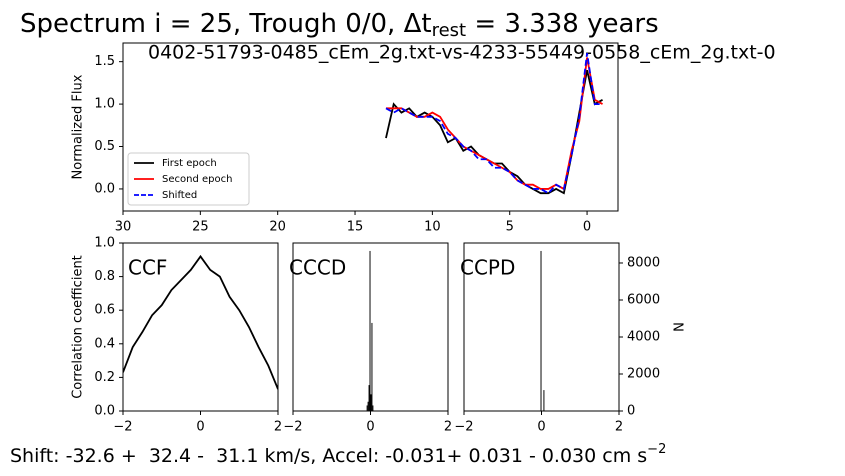 The width and height of the screenshot is (845, 476). Describe the element at coordinates (226, 24) in the screenshot. I see `title-main: Spectrum i = 25, Trough 0/0, Δt` at that location.